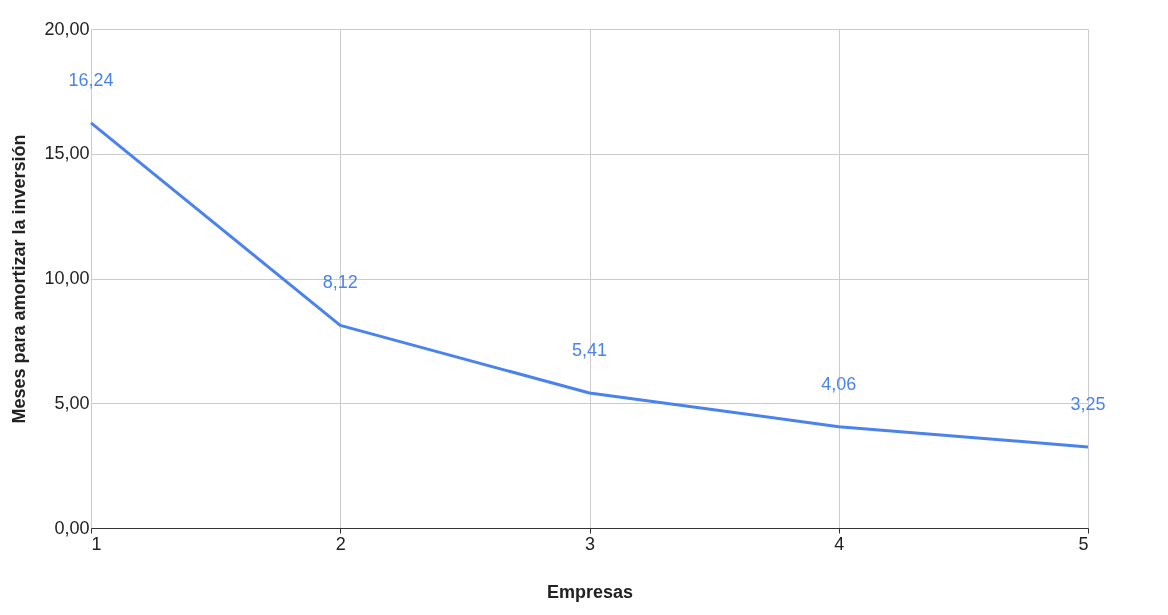  Describe the element at coordinates (340, 543) in the screenshot. I see `x-tick-label: 2` at that location.